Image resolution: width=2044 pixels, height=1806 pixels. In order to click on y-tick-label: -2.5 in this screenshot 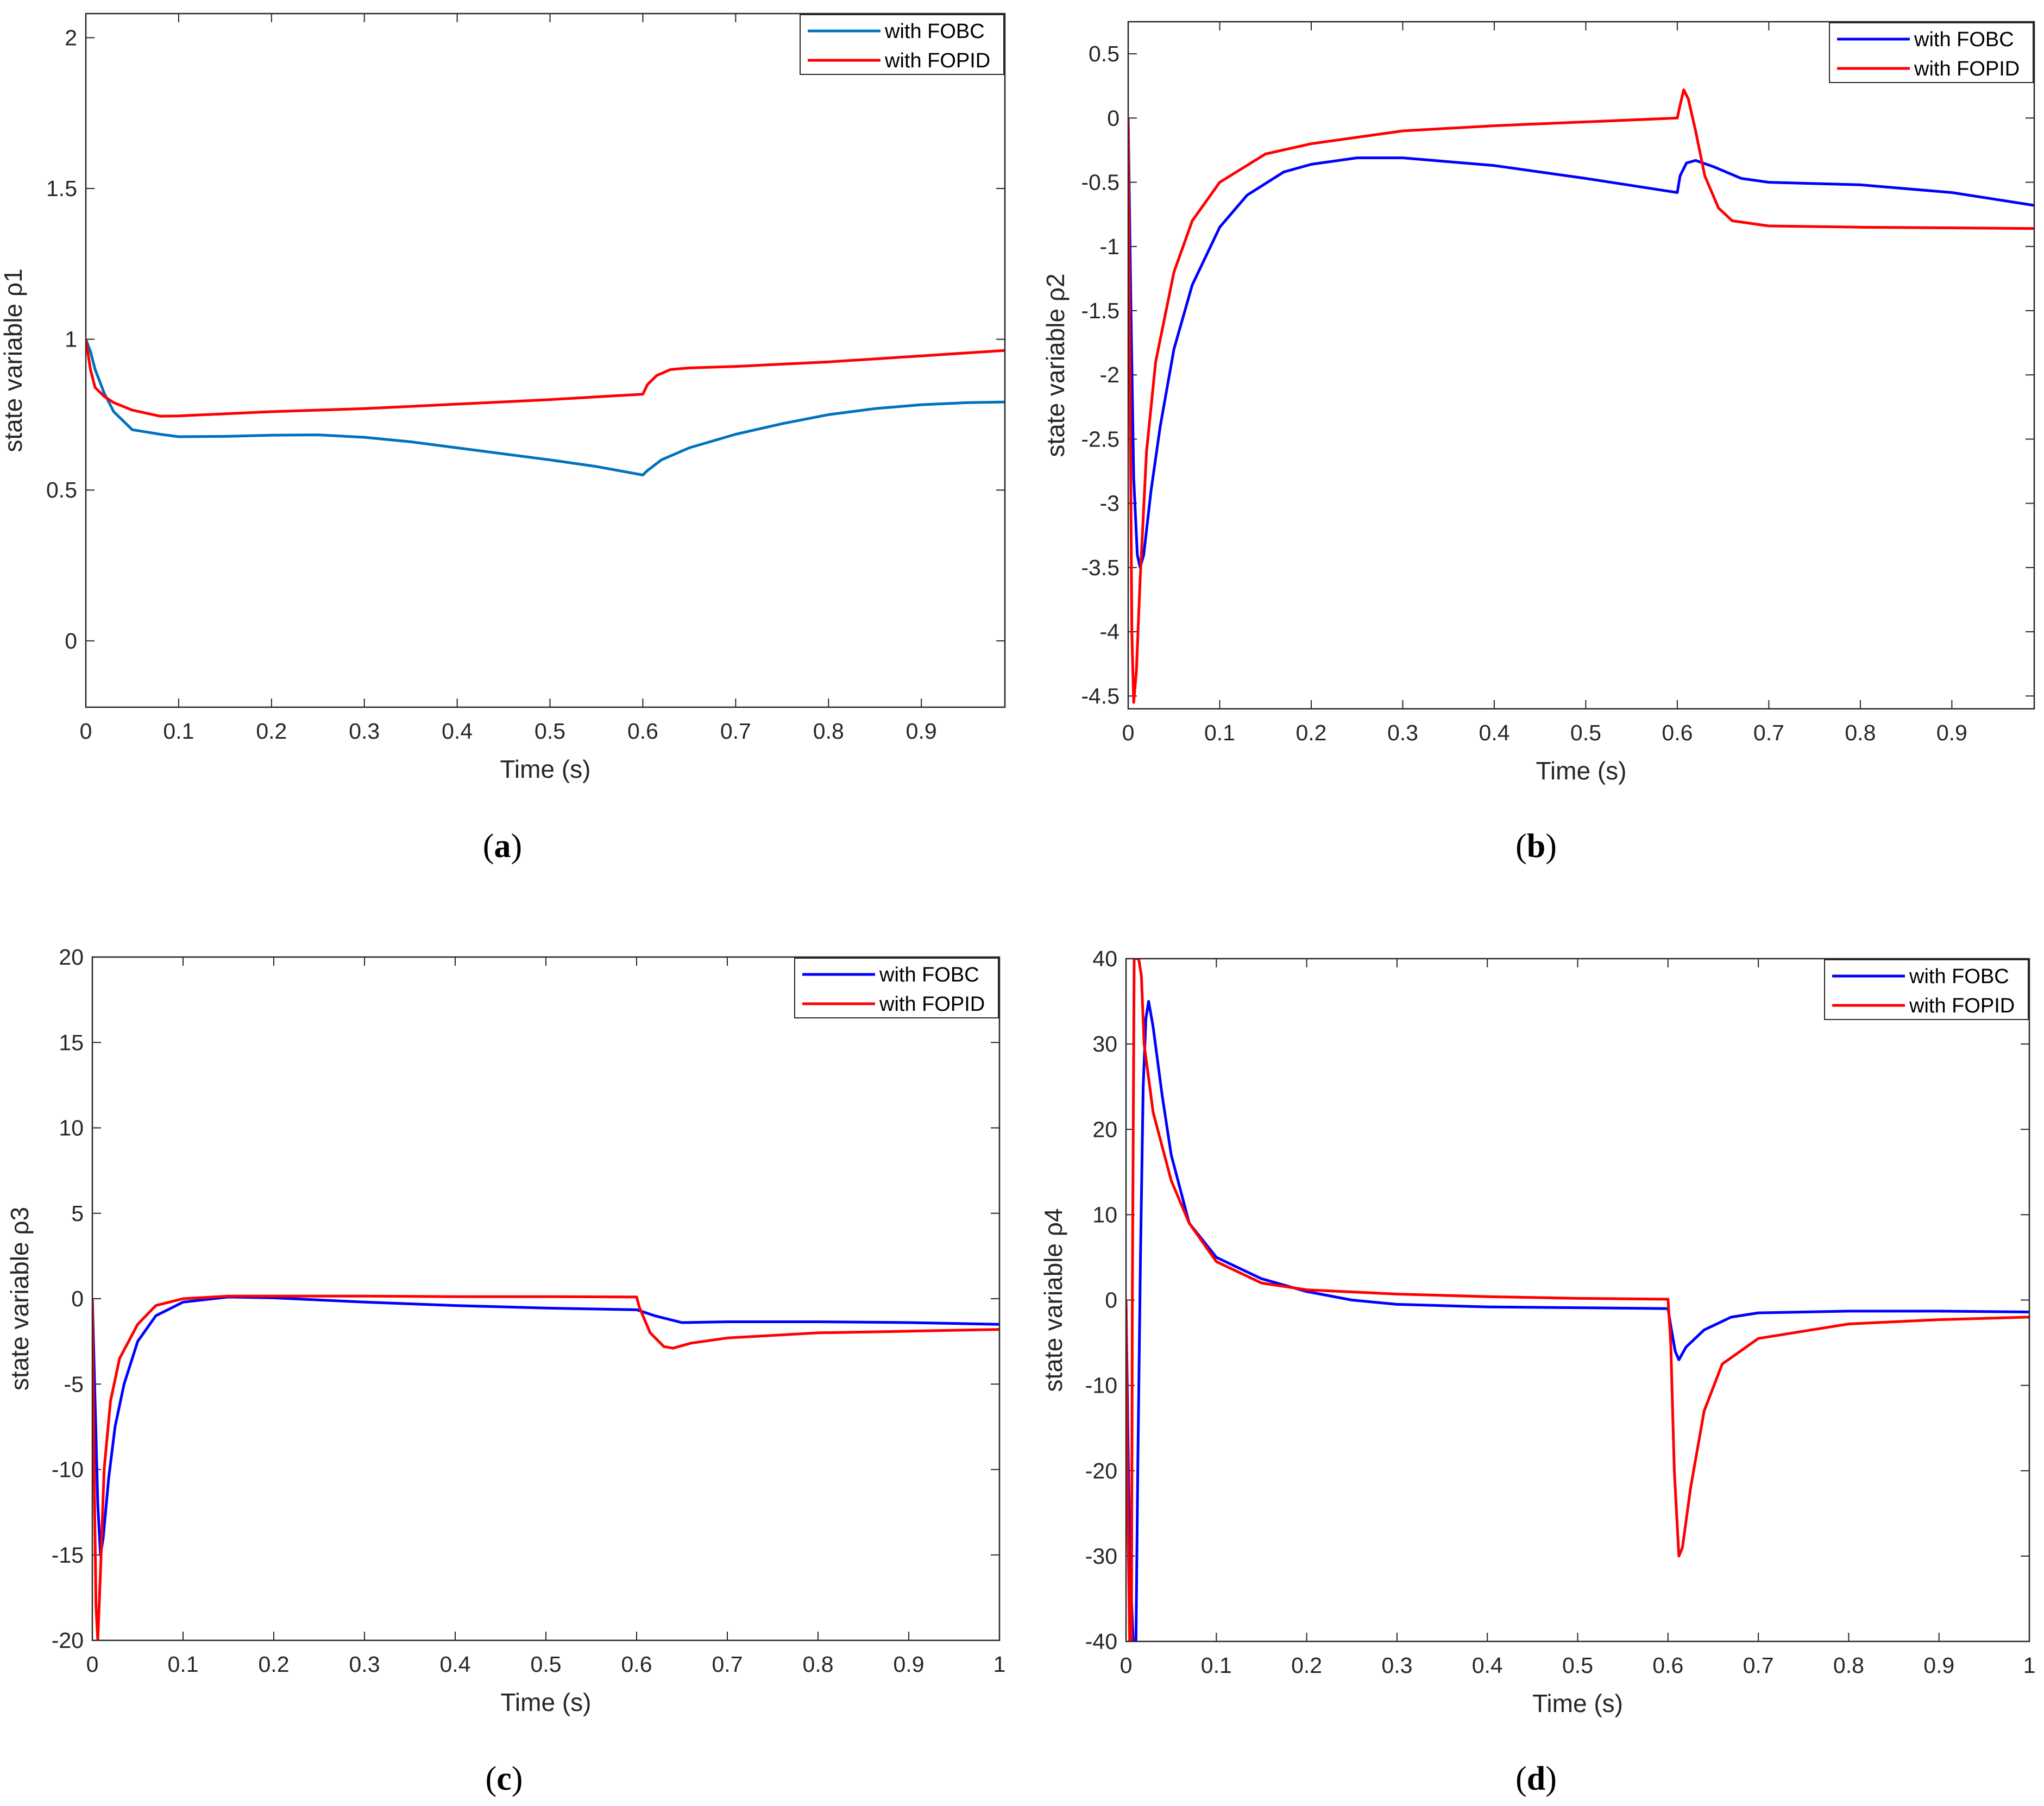, I will do `click(1101, 438)`.